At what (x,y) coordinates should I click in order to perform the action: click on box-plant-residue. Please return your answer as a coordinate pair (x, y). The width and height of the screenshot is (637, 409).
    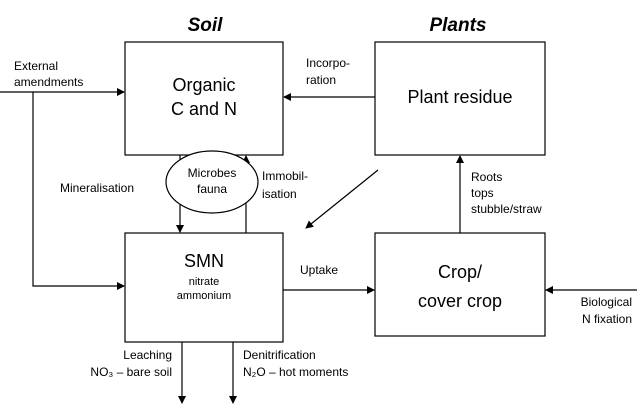
    Looking at the image, I should click on (460, 98).